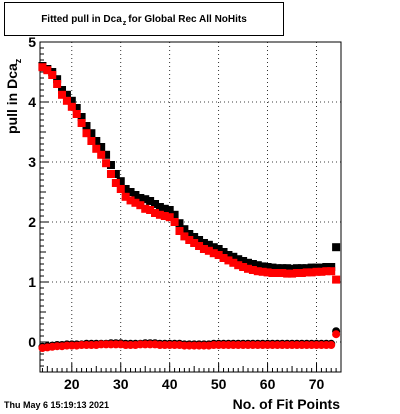 This screenshot has width=400, height=414. What do you see at coordinates (32, 162) in the screenshot?
I see `y-tick-label: 3` at bounding box center [32, 162].